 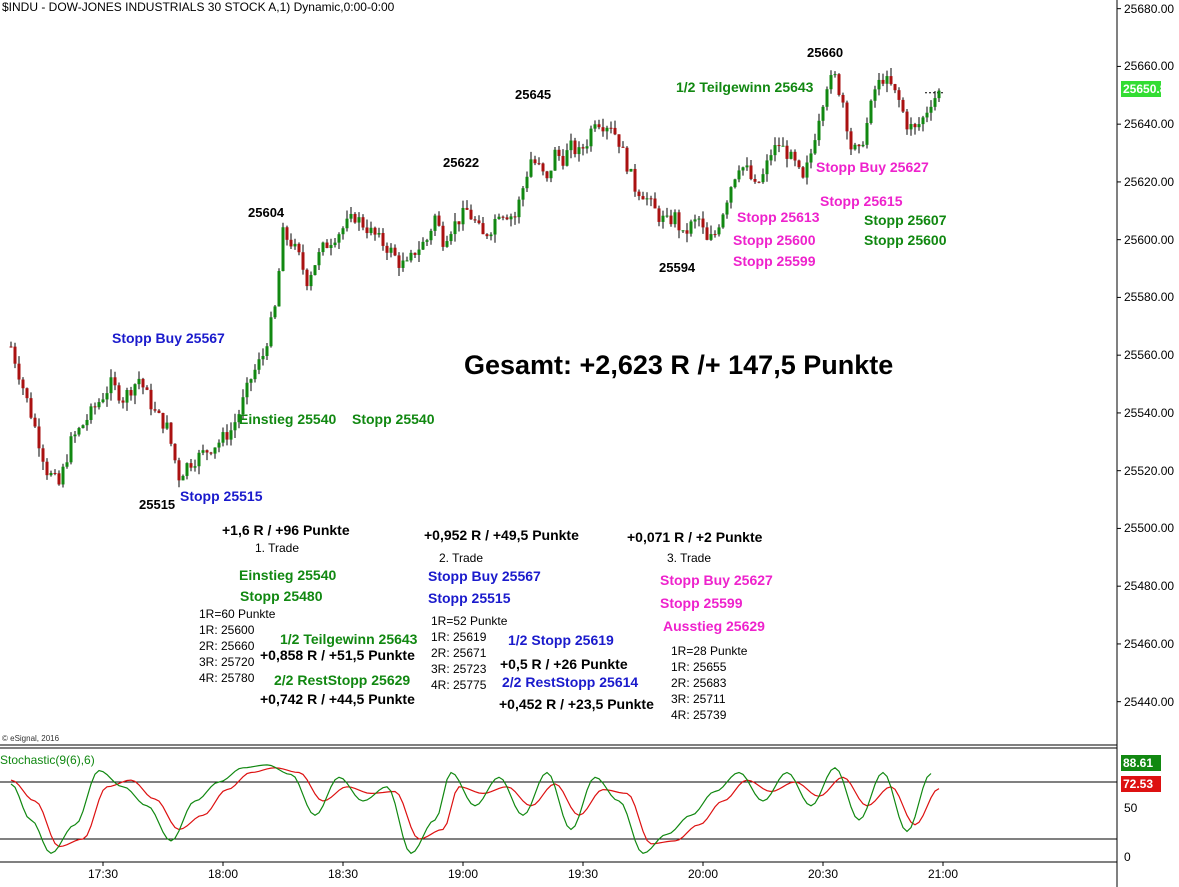 What do you see at coordinates (699, 715) in the screenshot?
I see `trade3-4r: 4R: 25739` at bounding box center [699, 715].